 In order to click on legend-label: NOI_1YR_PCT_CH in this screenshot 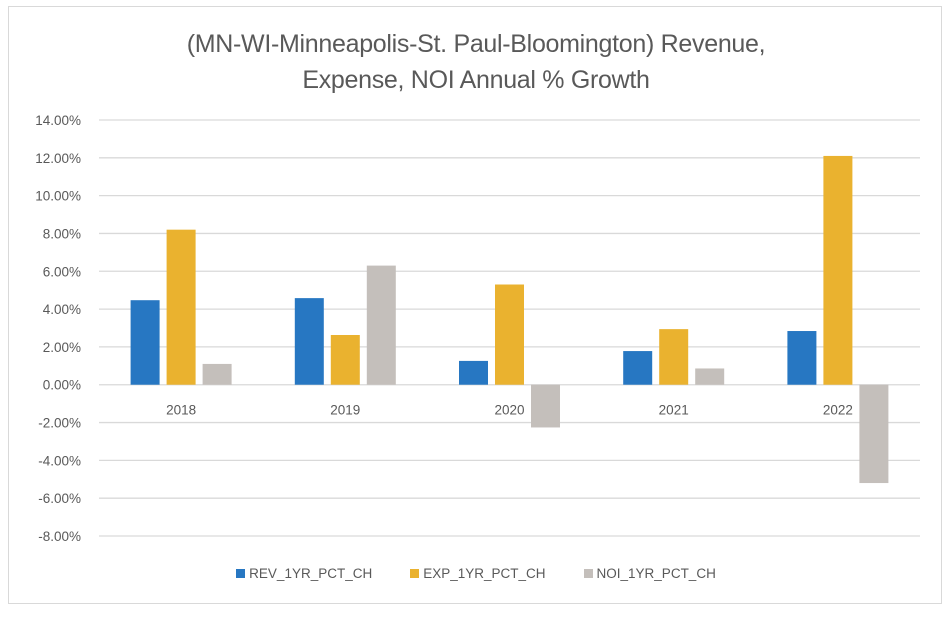, I will do `click(656, 573)`.